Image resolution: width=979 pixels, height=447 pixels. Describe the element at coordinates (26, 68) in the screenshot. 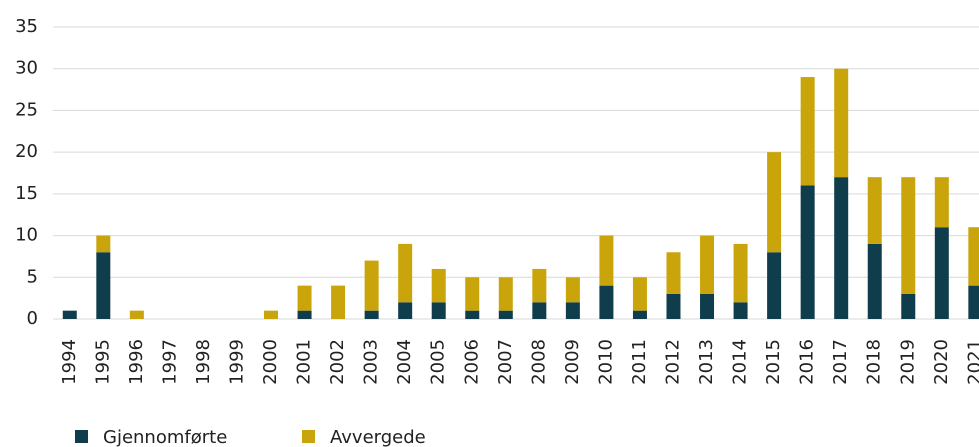

I see `y-tick-label: 30` at that location.